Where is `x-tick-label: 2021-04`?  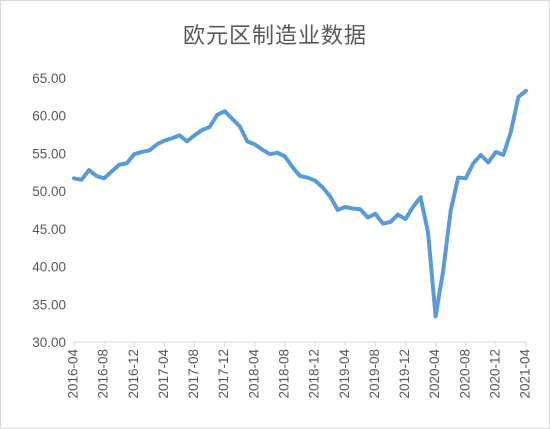 x-tick-label: 2021-04 is located at coordinates (525, 374).